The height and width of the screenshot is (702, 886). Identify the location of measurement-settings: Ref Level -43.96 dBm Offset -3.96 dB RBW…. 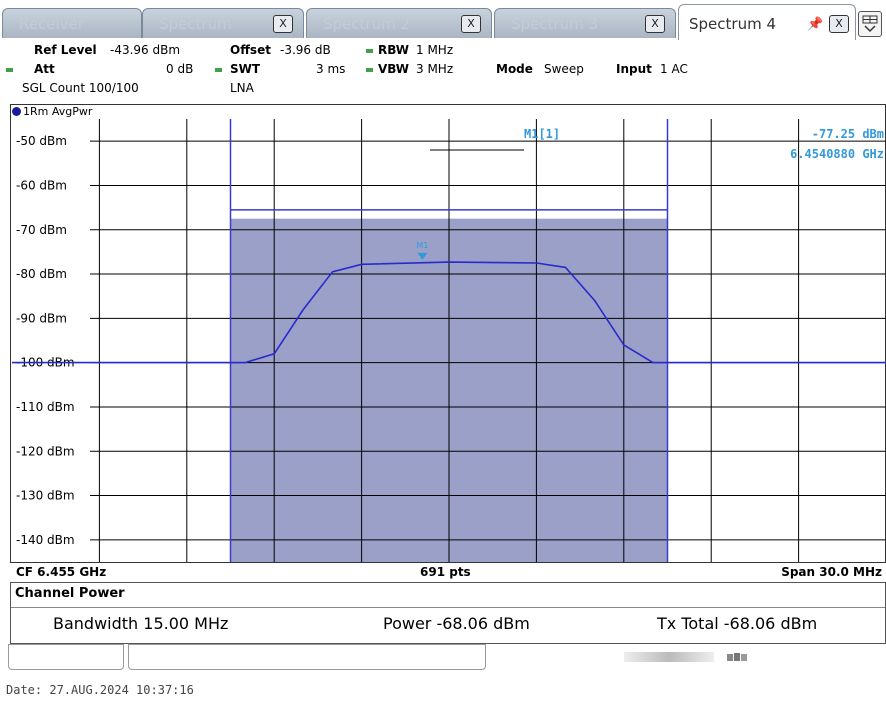
(443, 71).